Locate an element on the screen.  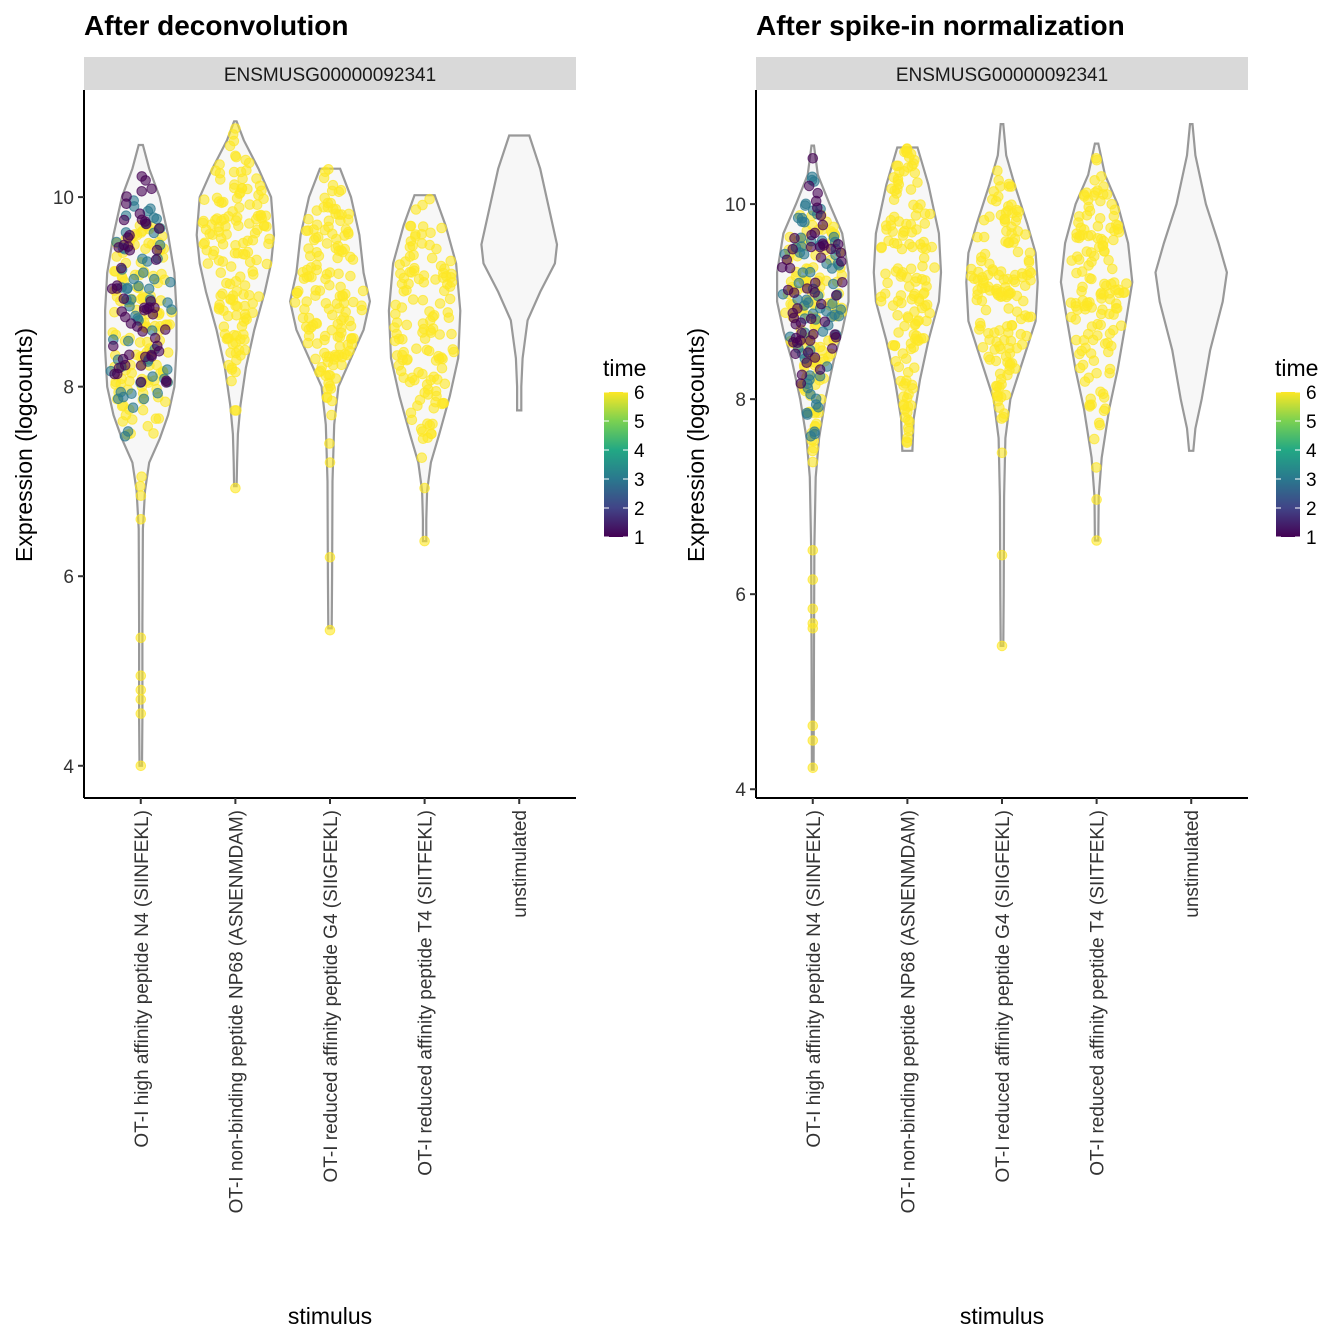
legend-tick-label: 2 is located at coordinates (639, 509).